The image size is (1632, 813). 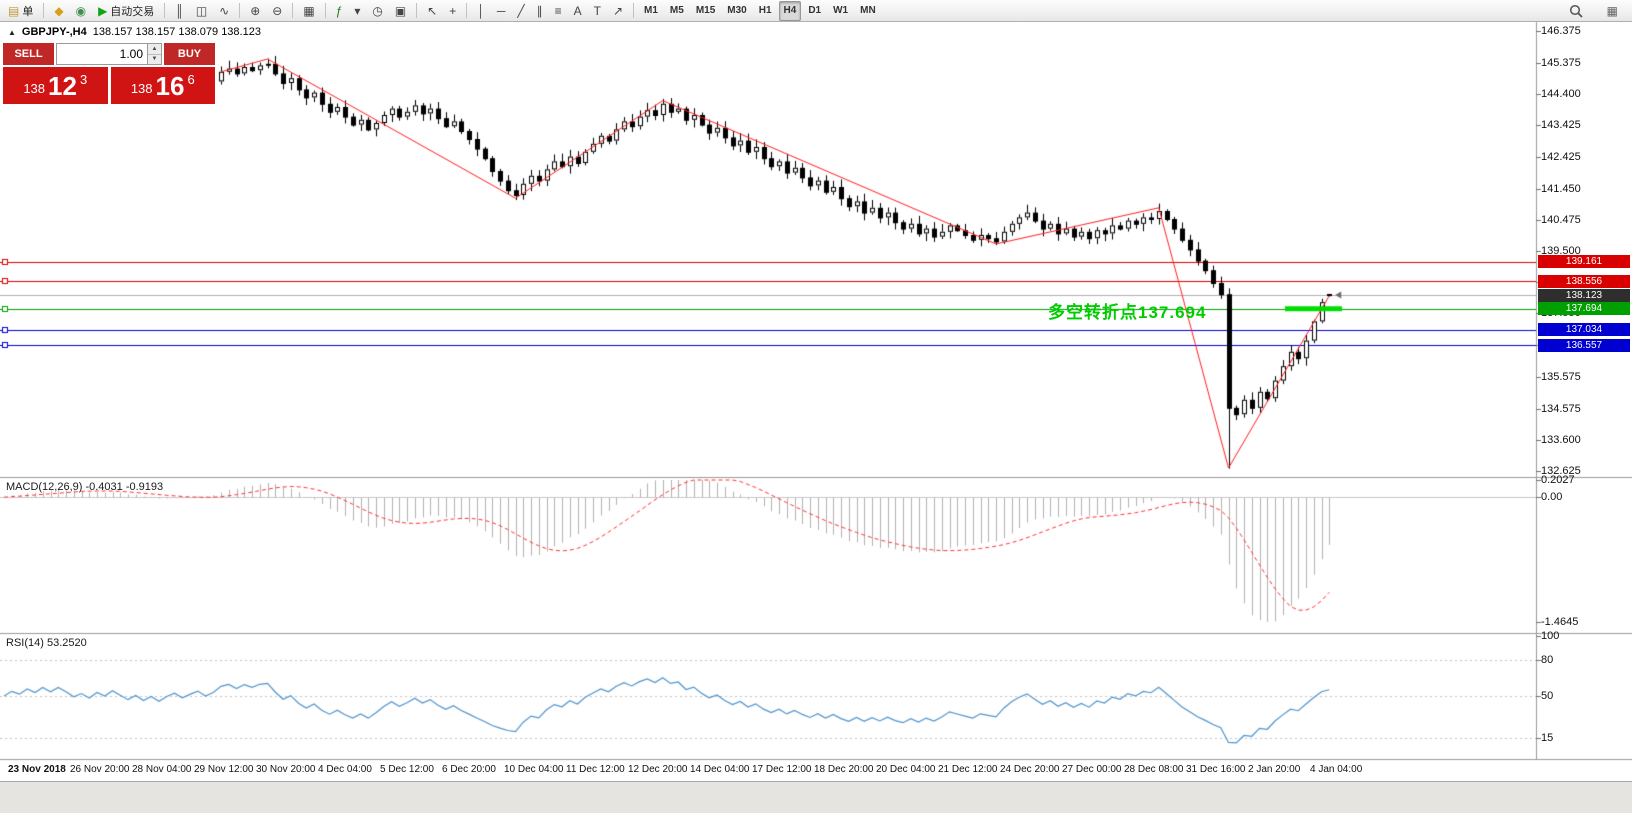 I want to click on tf-d1-button: D1, so click(x=814, y=11).